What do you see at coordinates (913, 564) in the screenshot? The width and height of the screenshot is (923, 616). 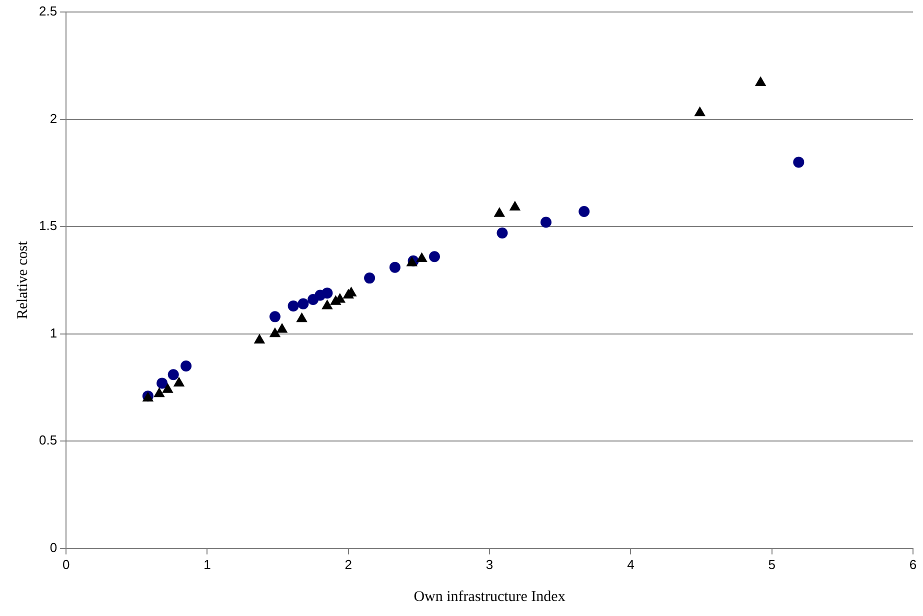 I see `x-tick-label: 6` at bounding box center [913, 564].